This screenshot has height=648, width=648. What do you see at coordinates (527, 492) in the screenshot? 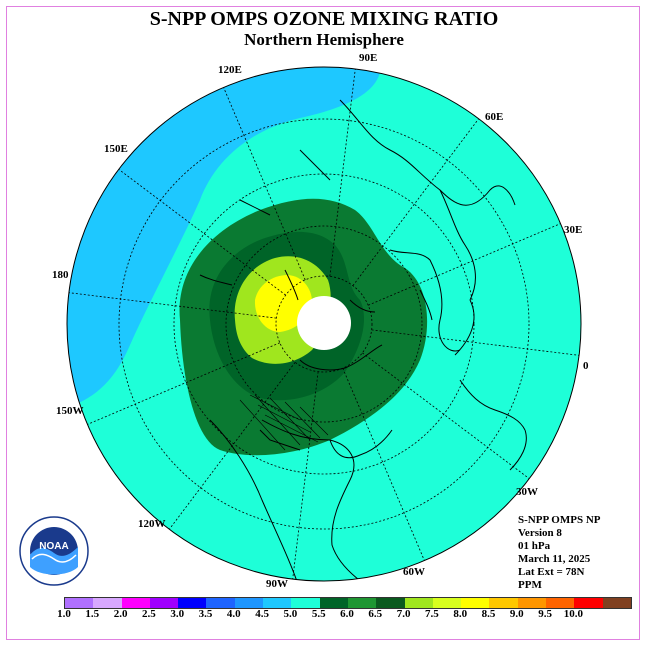
I see `lon-label-30w: 30W` at bounding box center [527, 492].